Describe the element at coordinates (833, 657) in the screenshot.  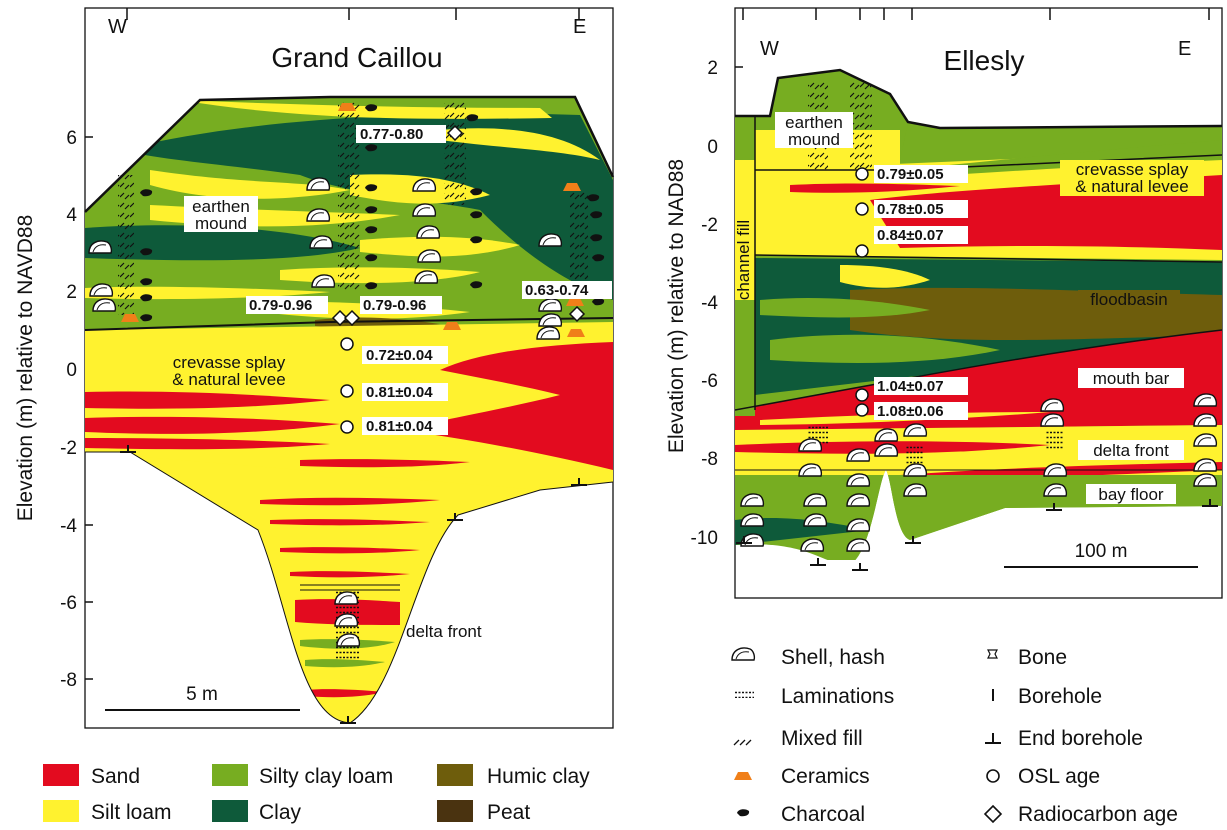
I see `shell-label: Shell, hash` at that location.